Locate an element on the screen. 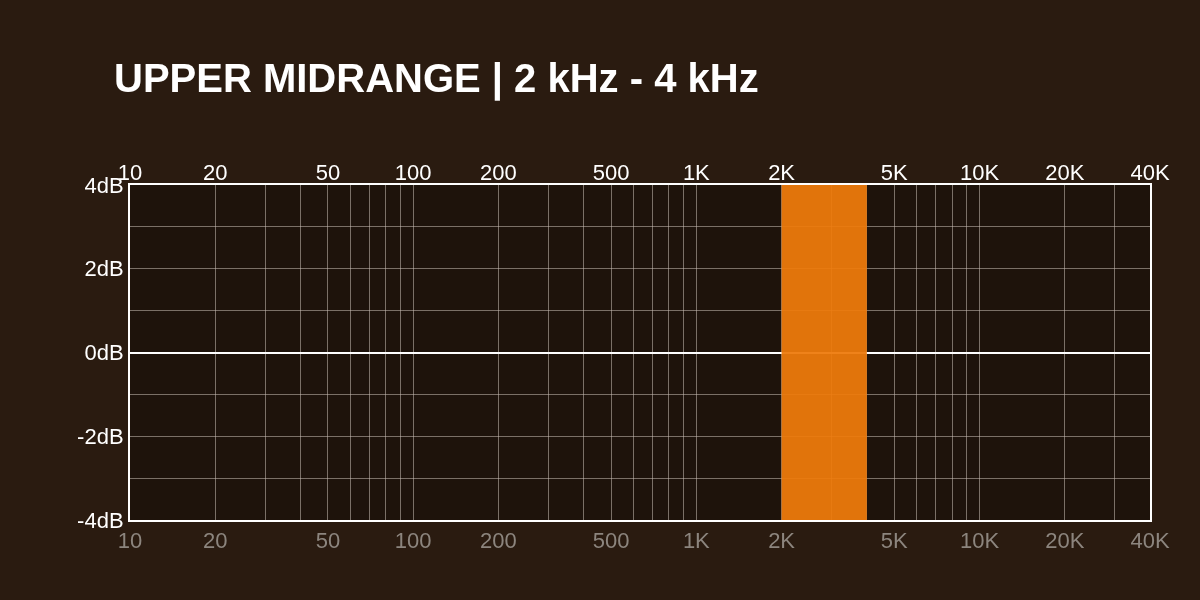 The image size is (1200, 600). x-tick-label: 2K is located at coordinates (782, 172).